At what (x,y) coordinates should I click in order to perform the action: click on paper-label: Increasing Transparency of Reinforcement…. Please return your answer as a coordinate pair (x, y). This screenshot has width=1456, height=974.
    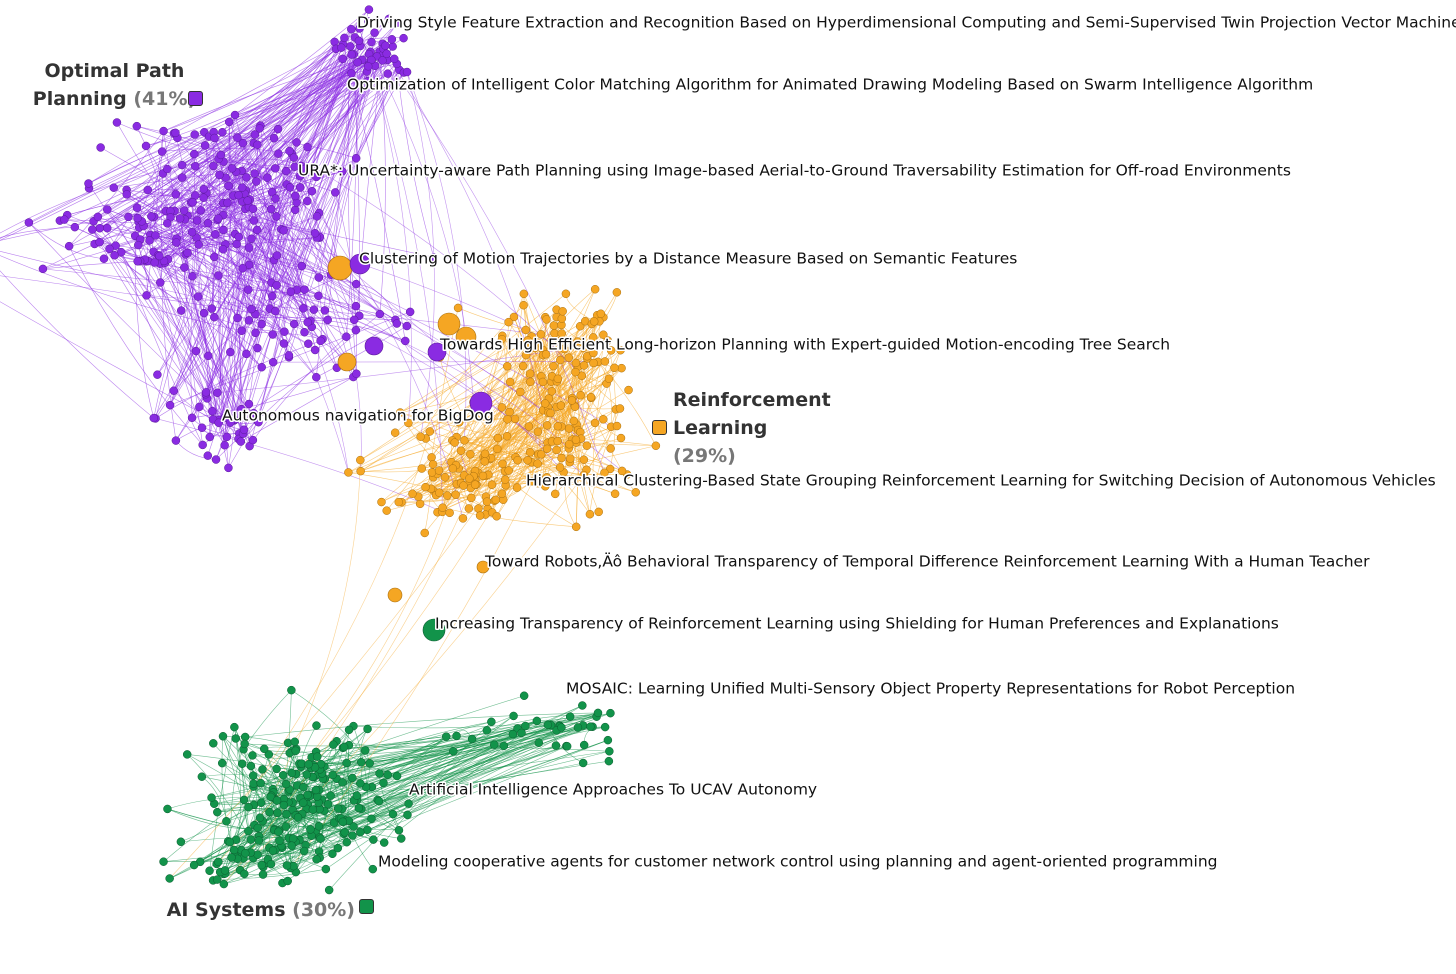
    Looking at the image, I should click on (857, 624).